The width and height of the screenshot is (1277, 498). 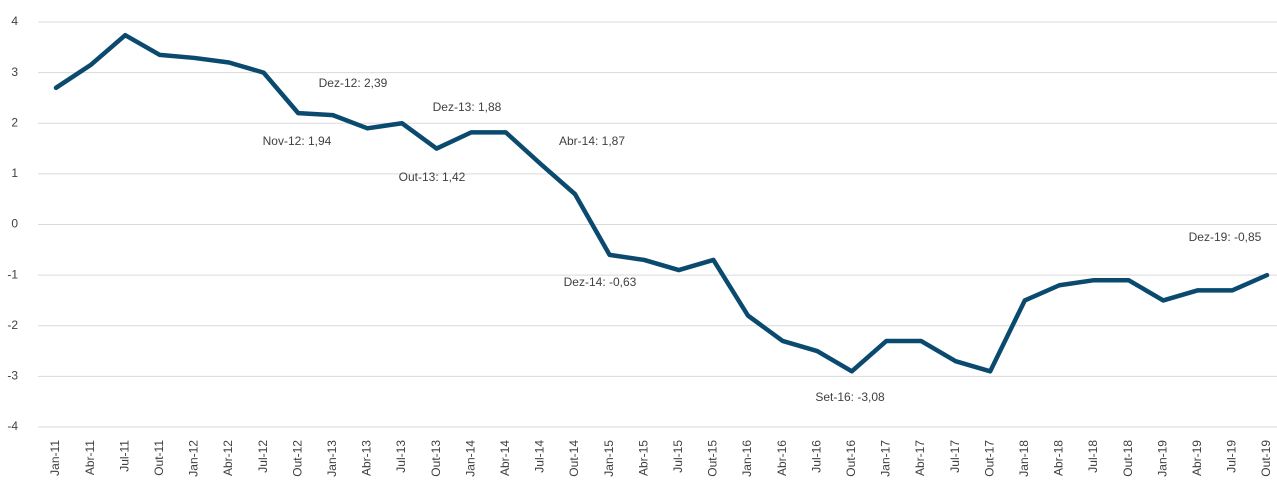 I want to click on x-tick-label: Abr-15, so click(x=643, y=458).